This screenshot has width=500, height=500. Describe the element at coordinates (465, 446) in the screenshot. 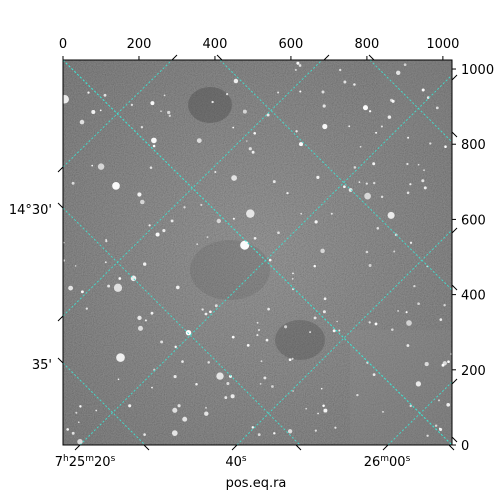

I see `right-tick-label: 0` at that location.